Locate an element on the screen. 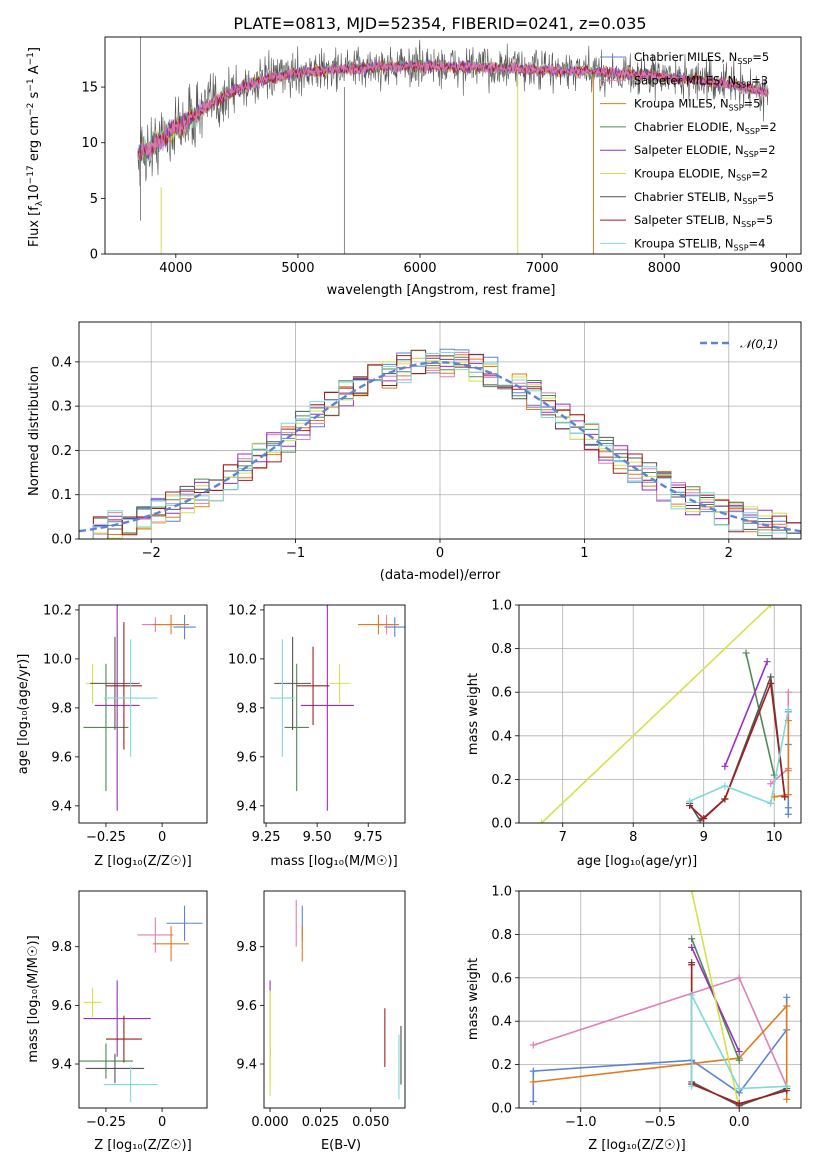  x-tick-label: 0.050 is located at coordinates (370, 1122).